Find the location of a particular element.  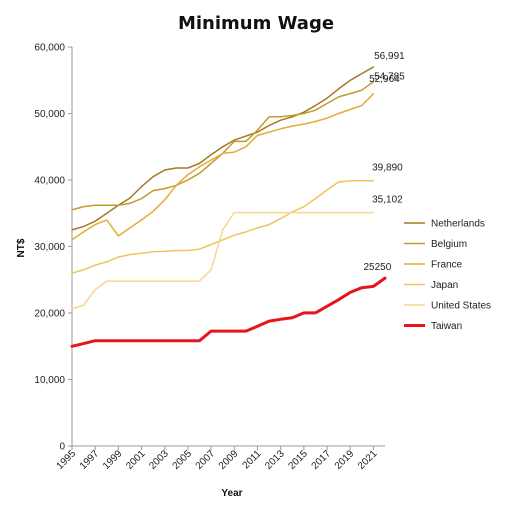

series-line-united-states is located at coordinates (223, 260).